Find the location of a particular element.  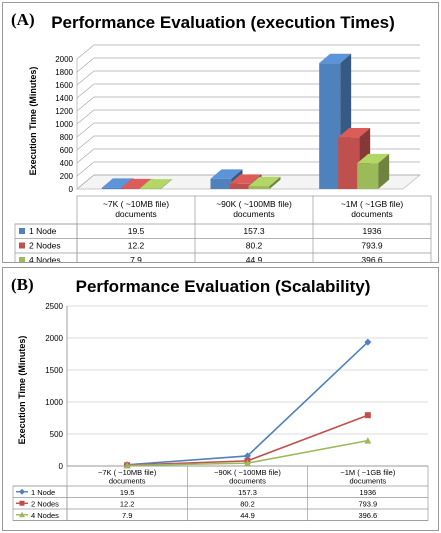

series-line is located at coordinates (248, 403).